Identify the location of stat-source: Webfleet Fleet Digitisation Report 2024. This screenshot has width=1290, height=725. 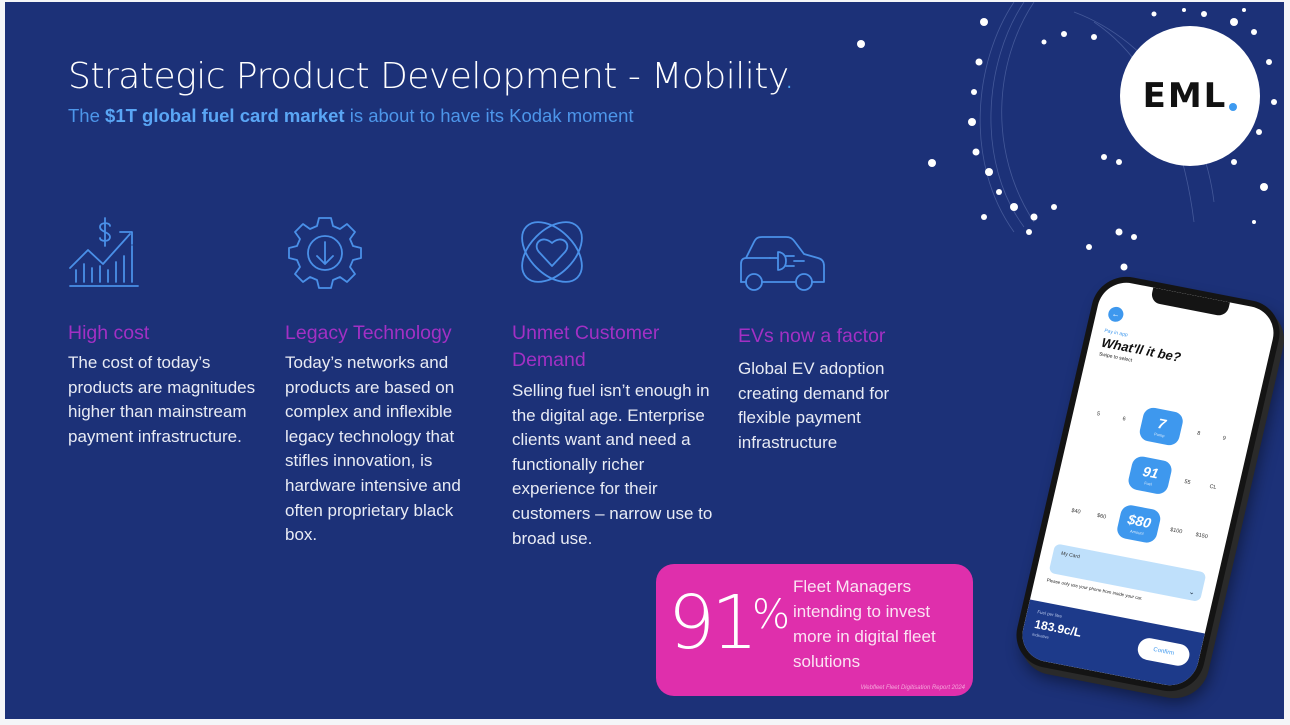
(912, 688).